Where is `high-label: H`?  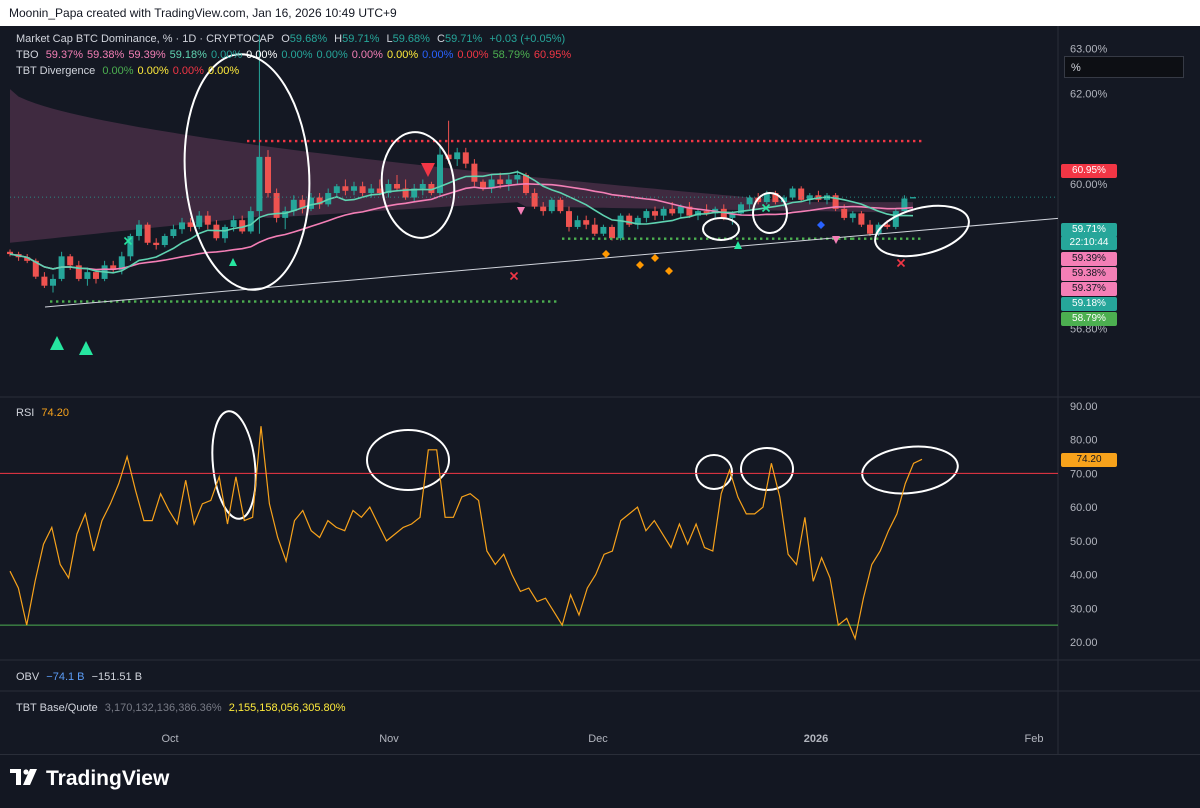
high-label: H is located at coordinates (338, 39).